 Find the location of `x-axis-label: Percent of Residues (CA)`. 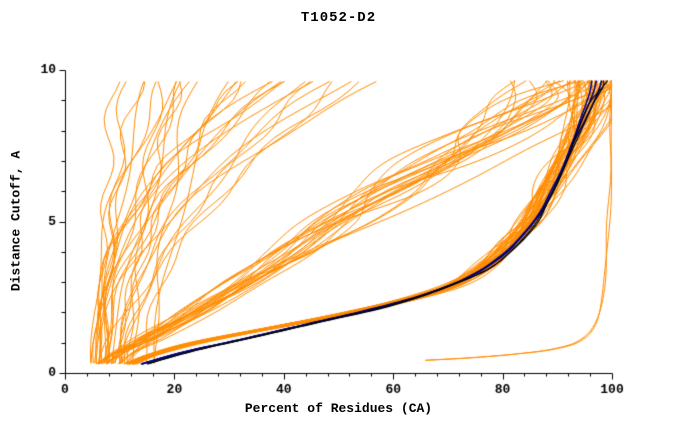

x-axis-label: Percent of Residues (CA) is located at coordinates (338, 408).